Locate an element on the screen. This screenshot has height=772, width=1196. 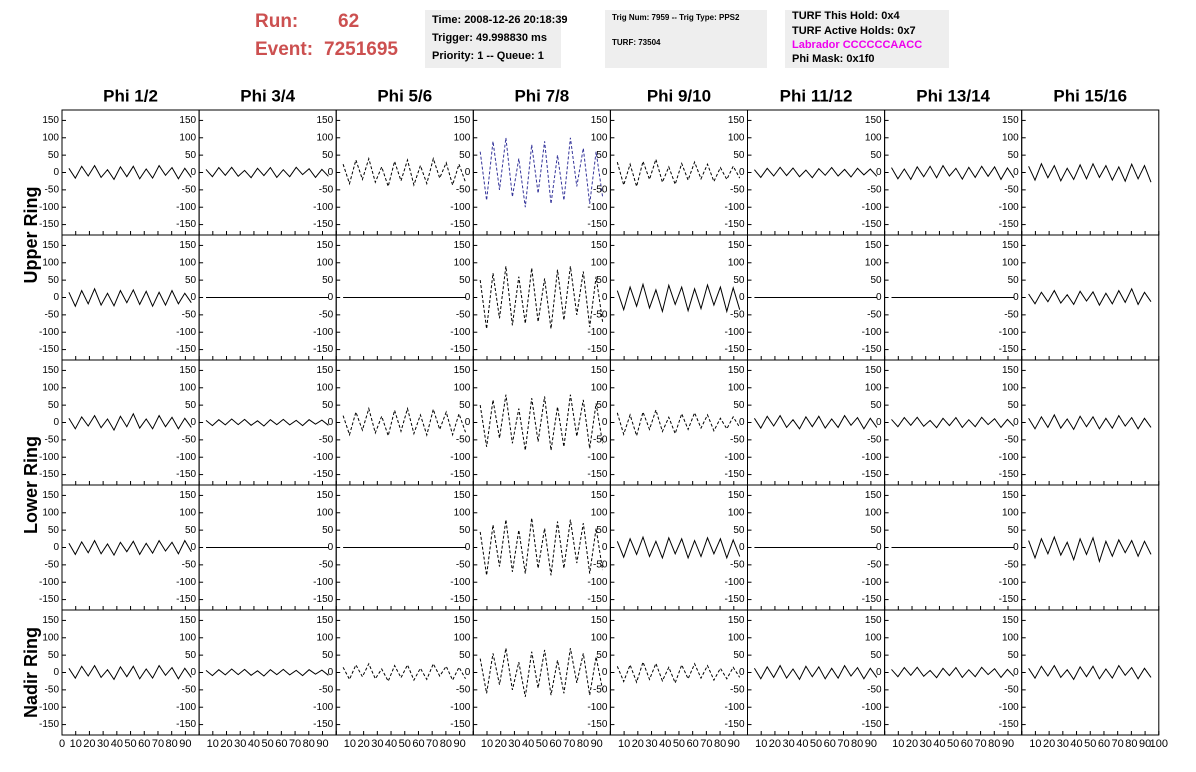
x-tick-label: 70 is located at coordinates (432, 744).